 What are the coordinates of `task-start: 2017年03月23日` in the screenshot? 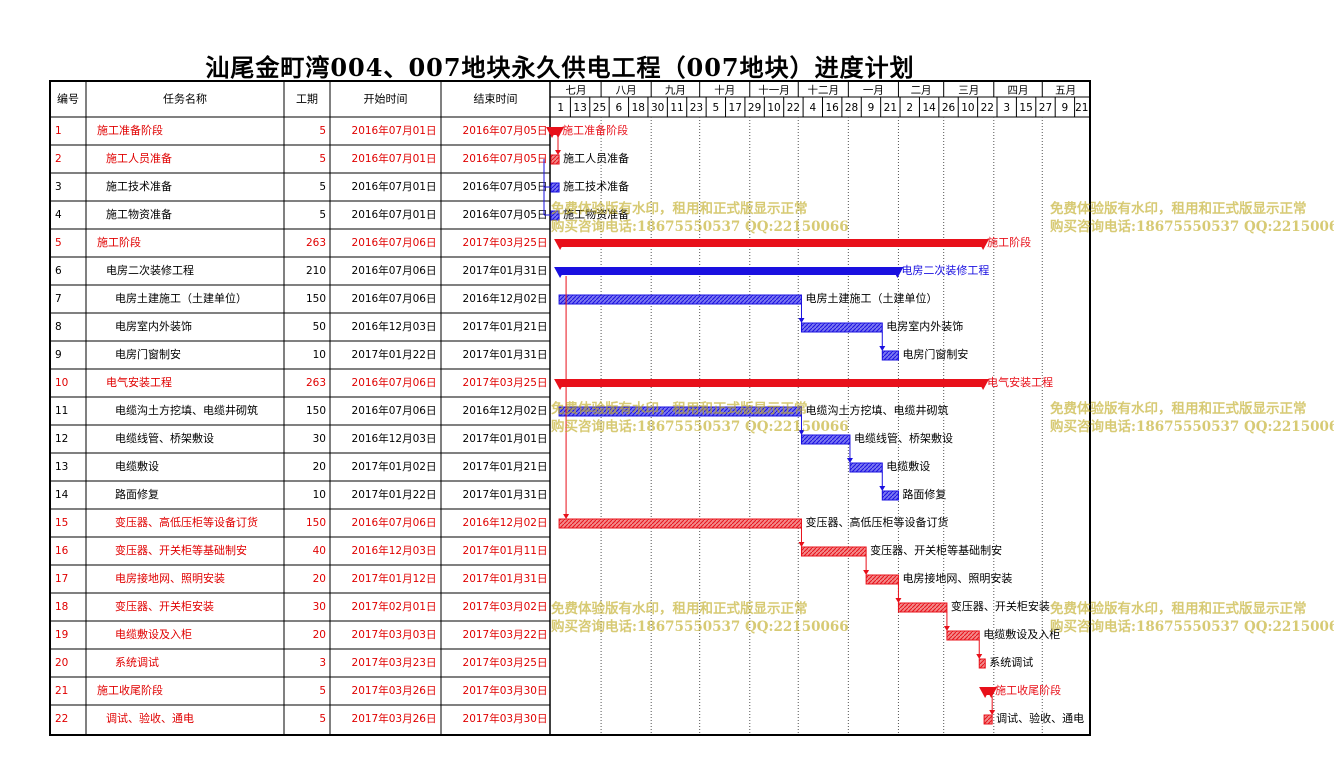 It's located at (394, 662).